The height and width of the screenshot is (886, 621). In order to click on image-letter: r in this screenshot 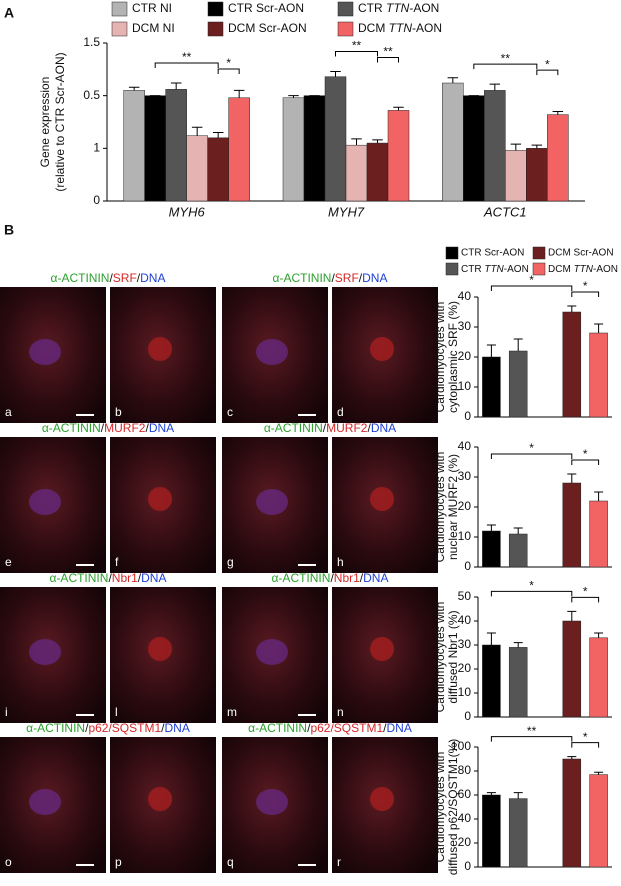, I will do `click(339, 862)`.